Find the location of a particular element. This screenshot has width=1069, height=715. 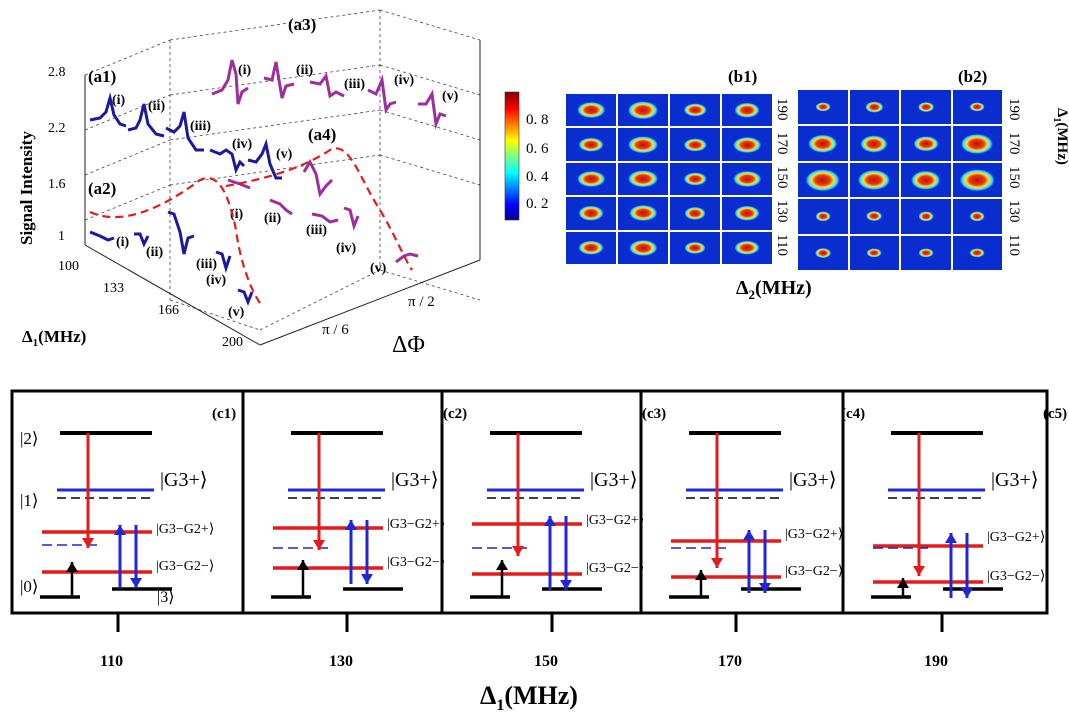

b1-row-tick-190: 190 is located at coordinates (782, 109).